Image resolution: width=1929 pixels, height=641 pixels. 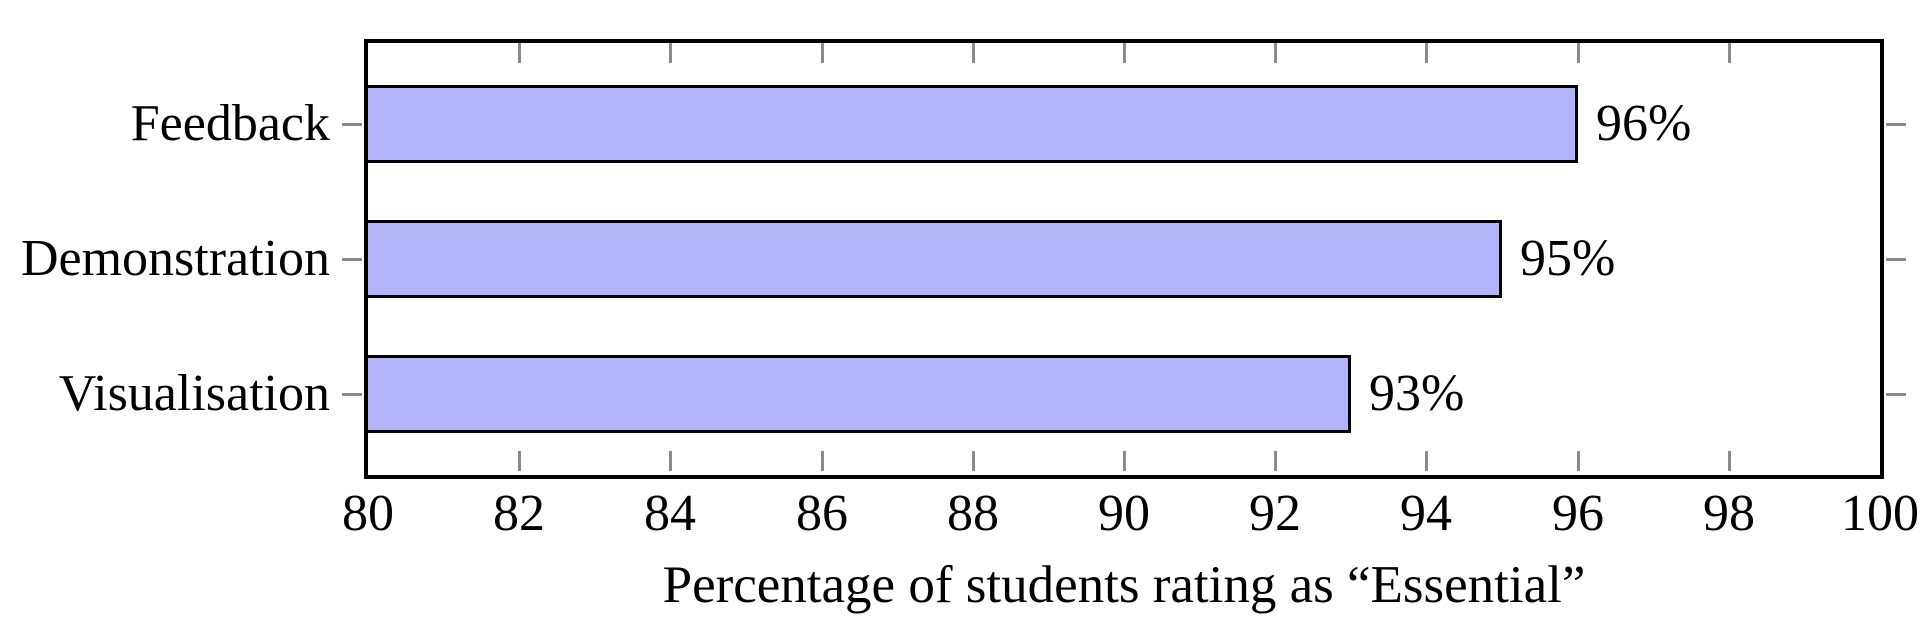 What do you see at coordinates (1578, 513) in the screenshot?
I see `x-tick-label-96: 96` at bounding box center [1578, 513].